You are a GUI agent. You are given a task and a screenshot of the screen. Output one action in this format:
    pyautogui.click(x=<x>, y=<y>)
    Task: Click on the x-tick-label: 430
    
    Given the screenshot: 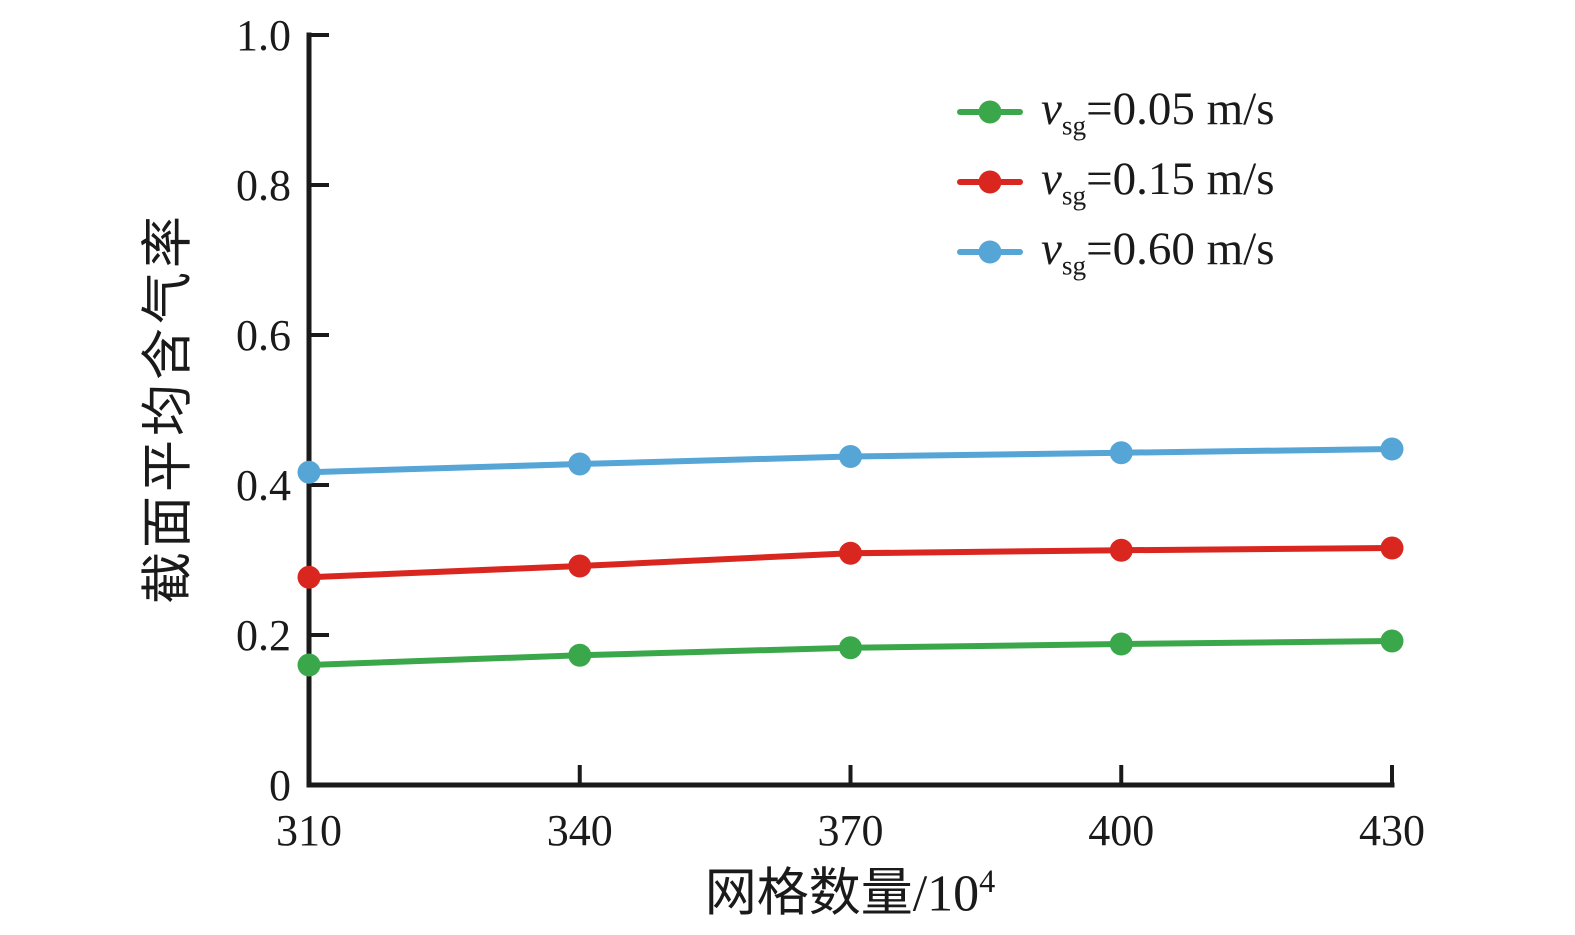 What is the action you would take?
    pyautogui.click(x=1392, y=830)
    